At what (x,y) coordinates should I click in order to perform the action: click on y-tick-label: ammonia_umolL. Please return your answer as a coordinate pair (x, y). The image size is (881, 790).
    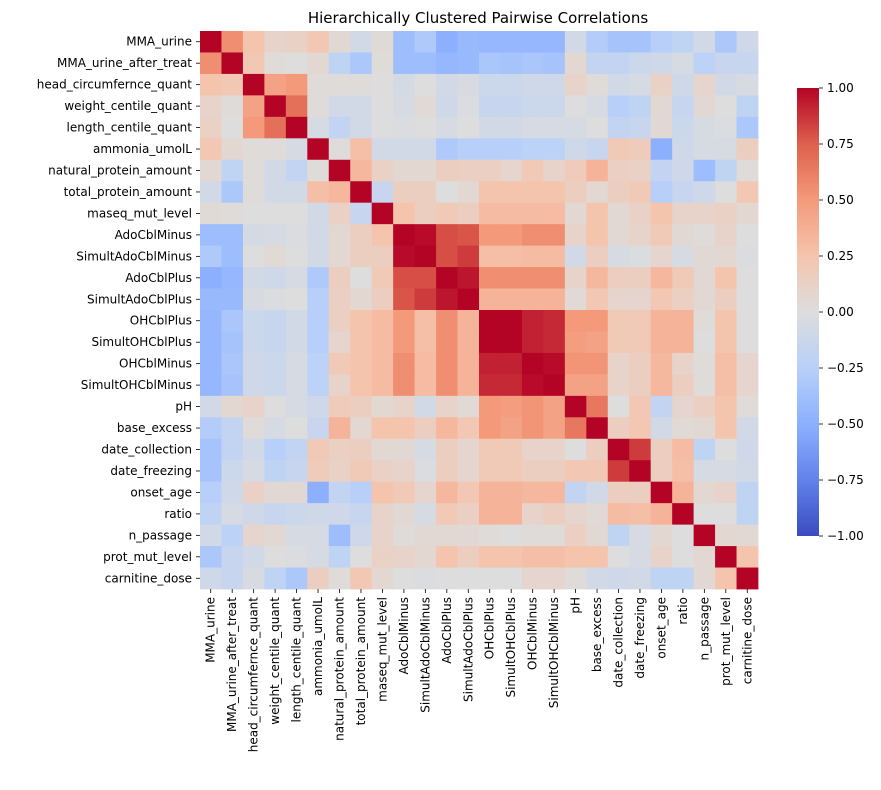
    Looking at the image, I should click on (142, 149).